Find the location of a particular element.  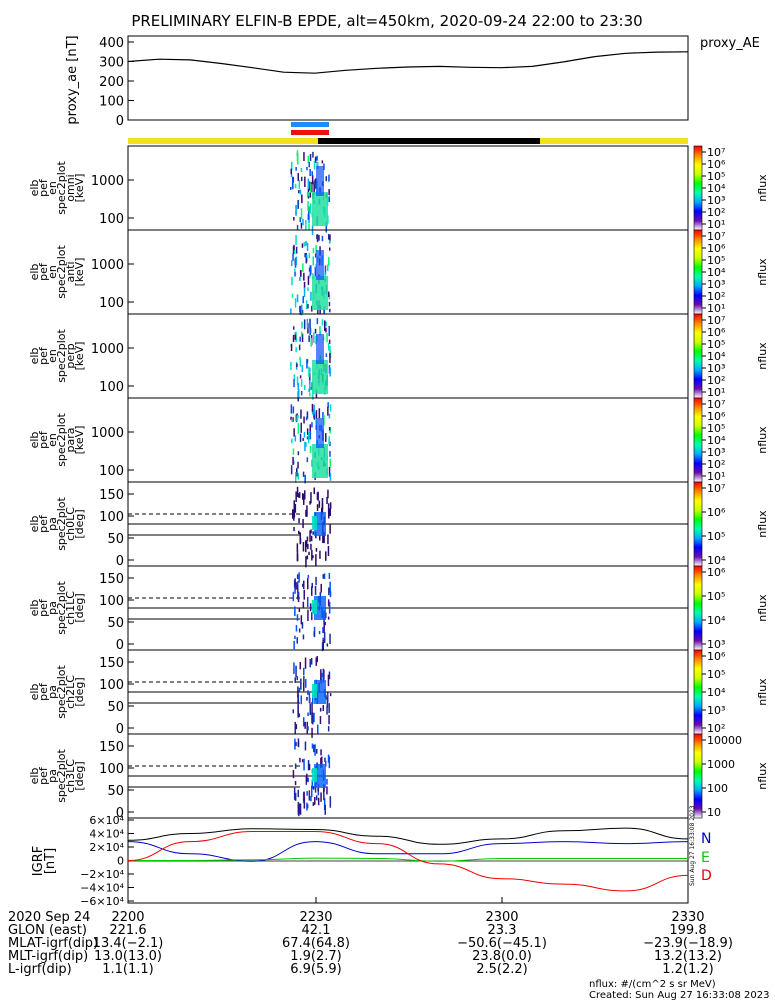

pitch-3-ylabel-1: pef is located at coordinates (43, 775).